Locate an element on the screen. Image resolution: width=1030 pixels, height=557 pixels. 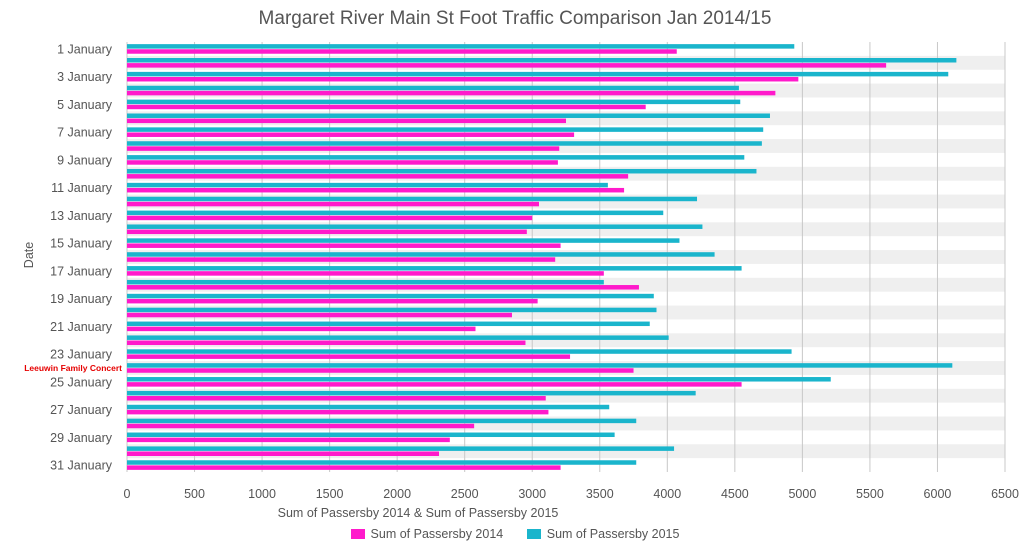
y-tick-label: 9 January is located at coordinates (85, 160).